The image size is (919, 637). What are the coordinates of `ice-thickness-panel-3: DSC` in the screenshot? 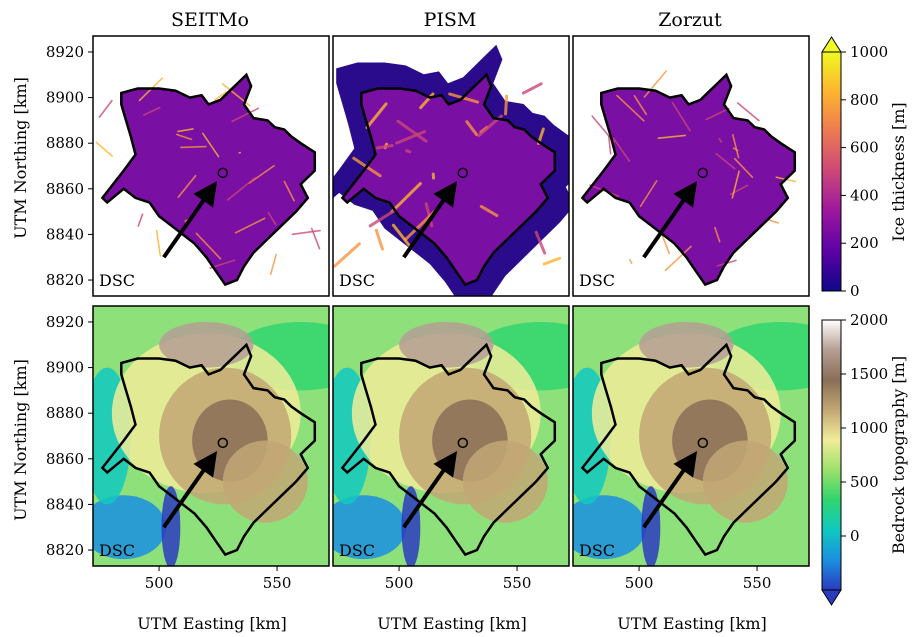 It's located at (691, 166).